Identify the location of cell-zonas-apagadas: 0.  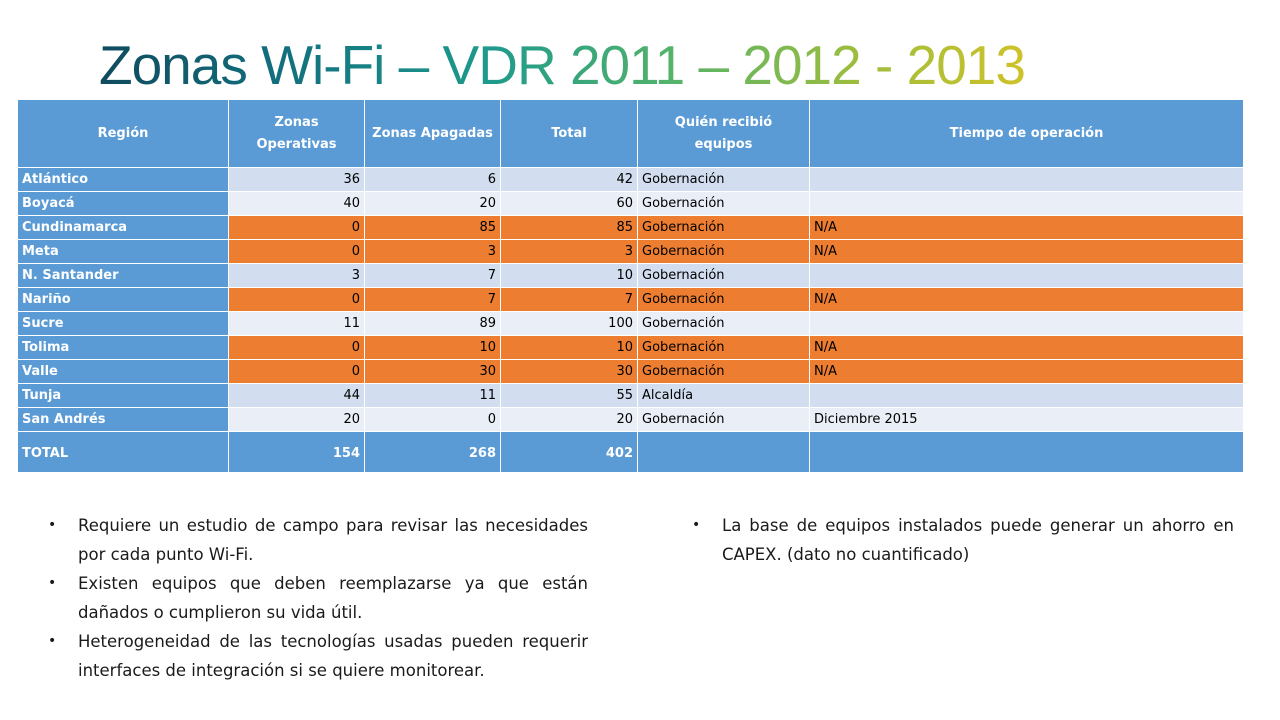
(432, 419).